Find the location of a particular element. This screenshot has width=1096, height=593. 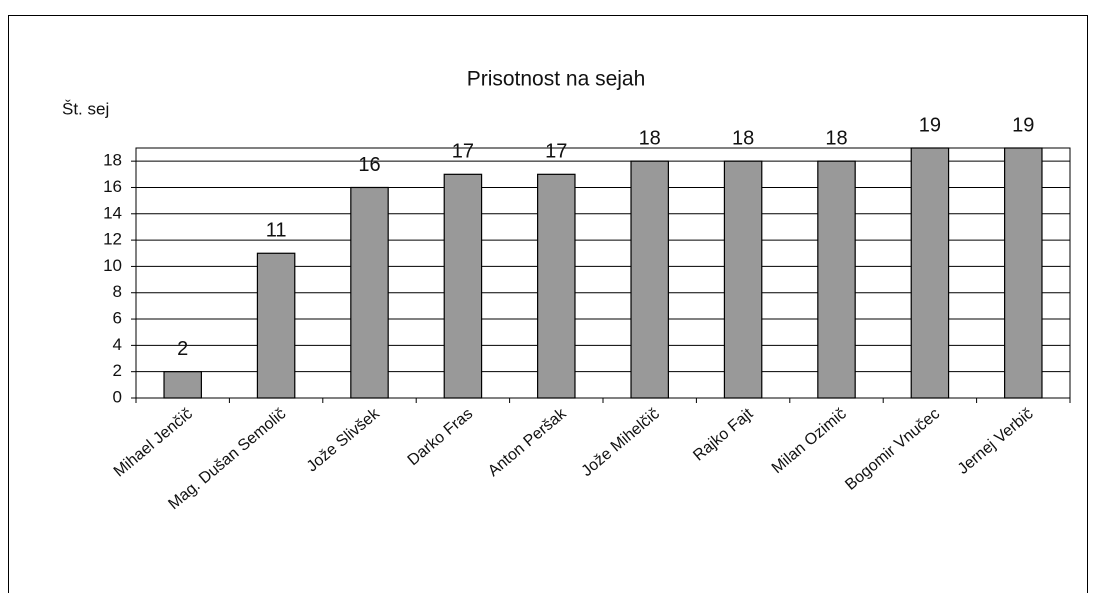

chart-title: Prisotnost na sejah is located at coordinates (556, 79).